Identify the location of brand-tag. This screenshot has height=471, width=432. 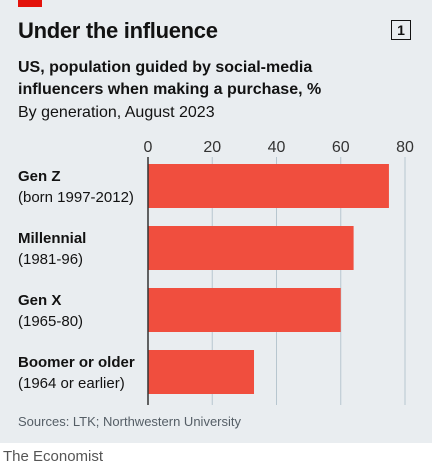
(30, 3).